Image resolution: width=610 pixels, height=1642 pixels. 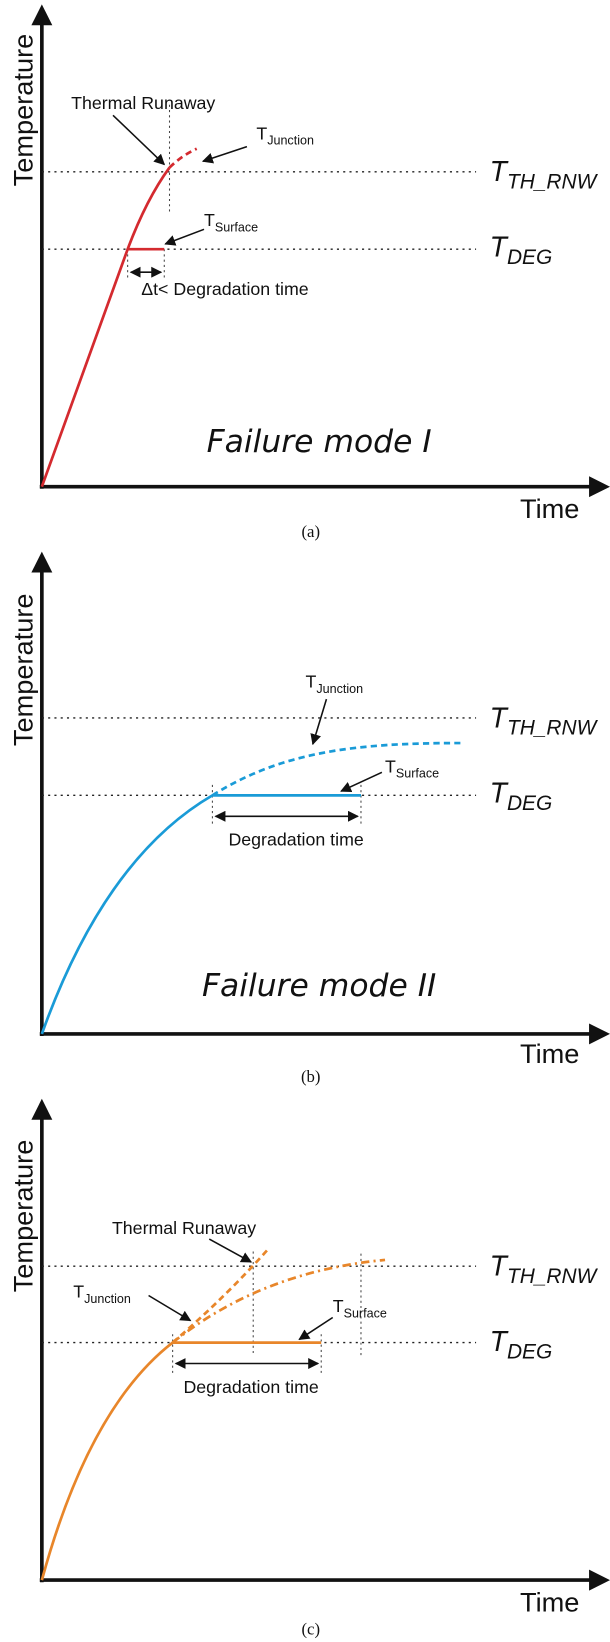 What do you see at coordinates (319, 442) in the screenshot?
I see `mode-label: Failure mode I` at bounding box center [319, 442].